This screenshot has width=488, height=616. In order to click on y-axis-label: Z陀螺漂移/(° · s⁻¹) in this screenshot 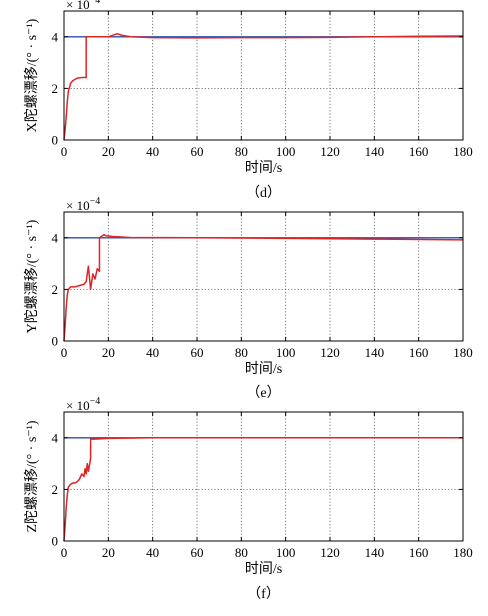, I will do `click(32, 476)`.